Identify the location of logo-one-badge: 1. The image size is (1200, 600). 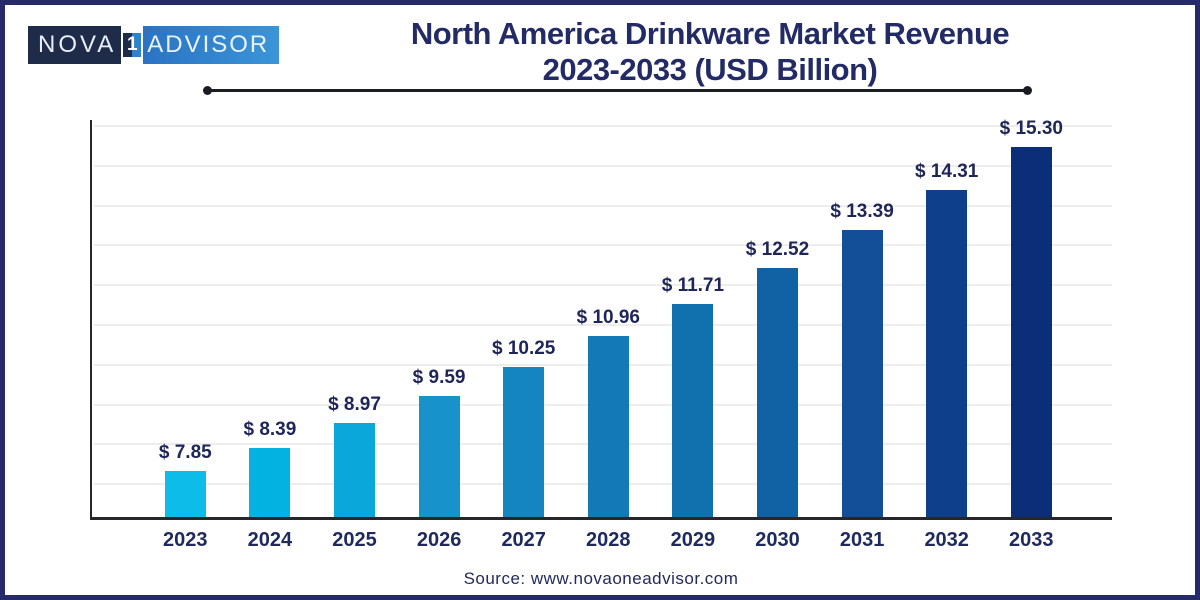
(132, 45).